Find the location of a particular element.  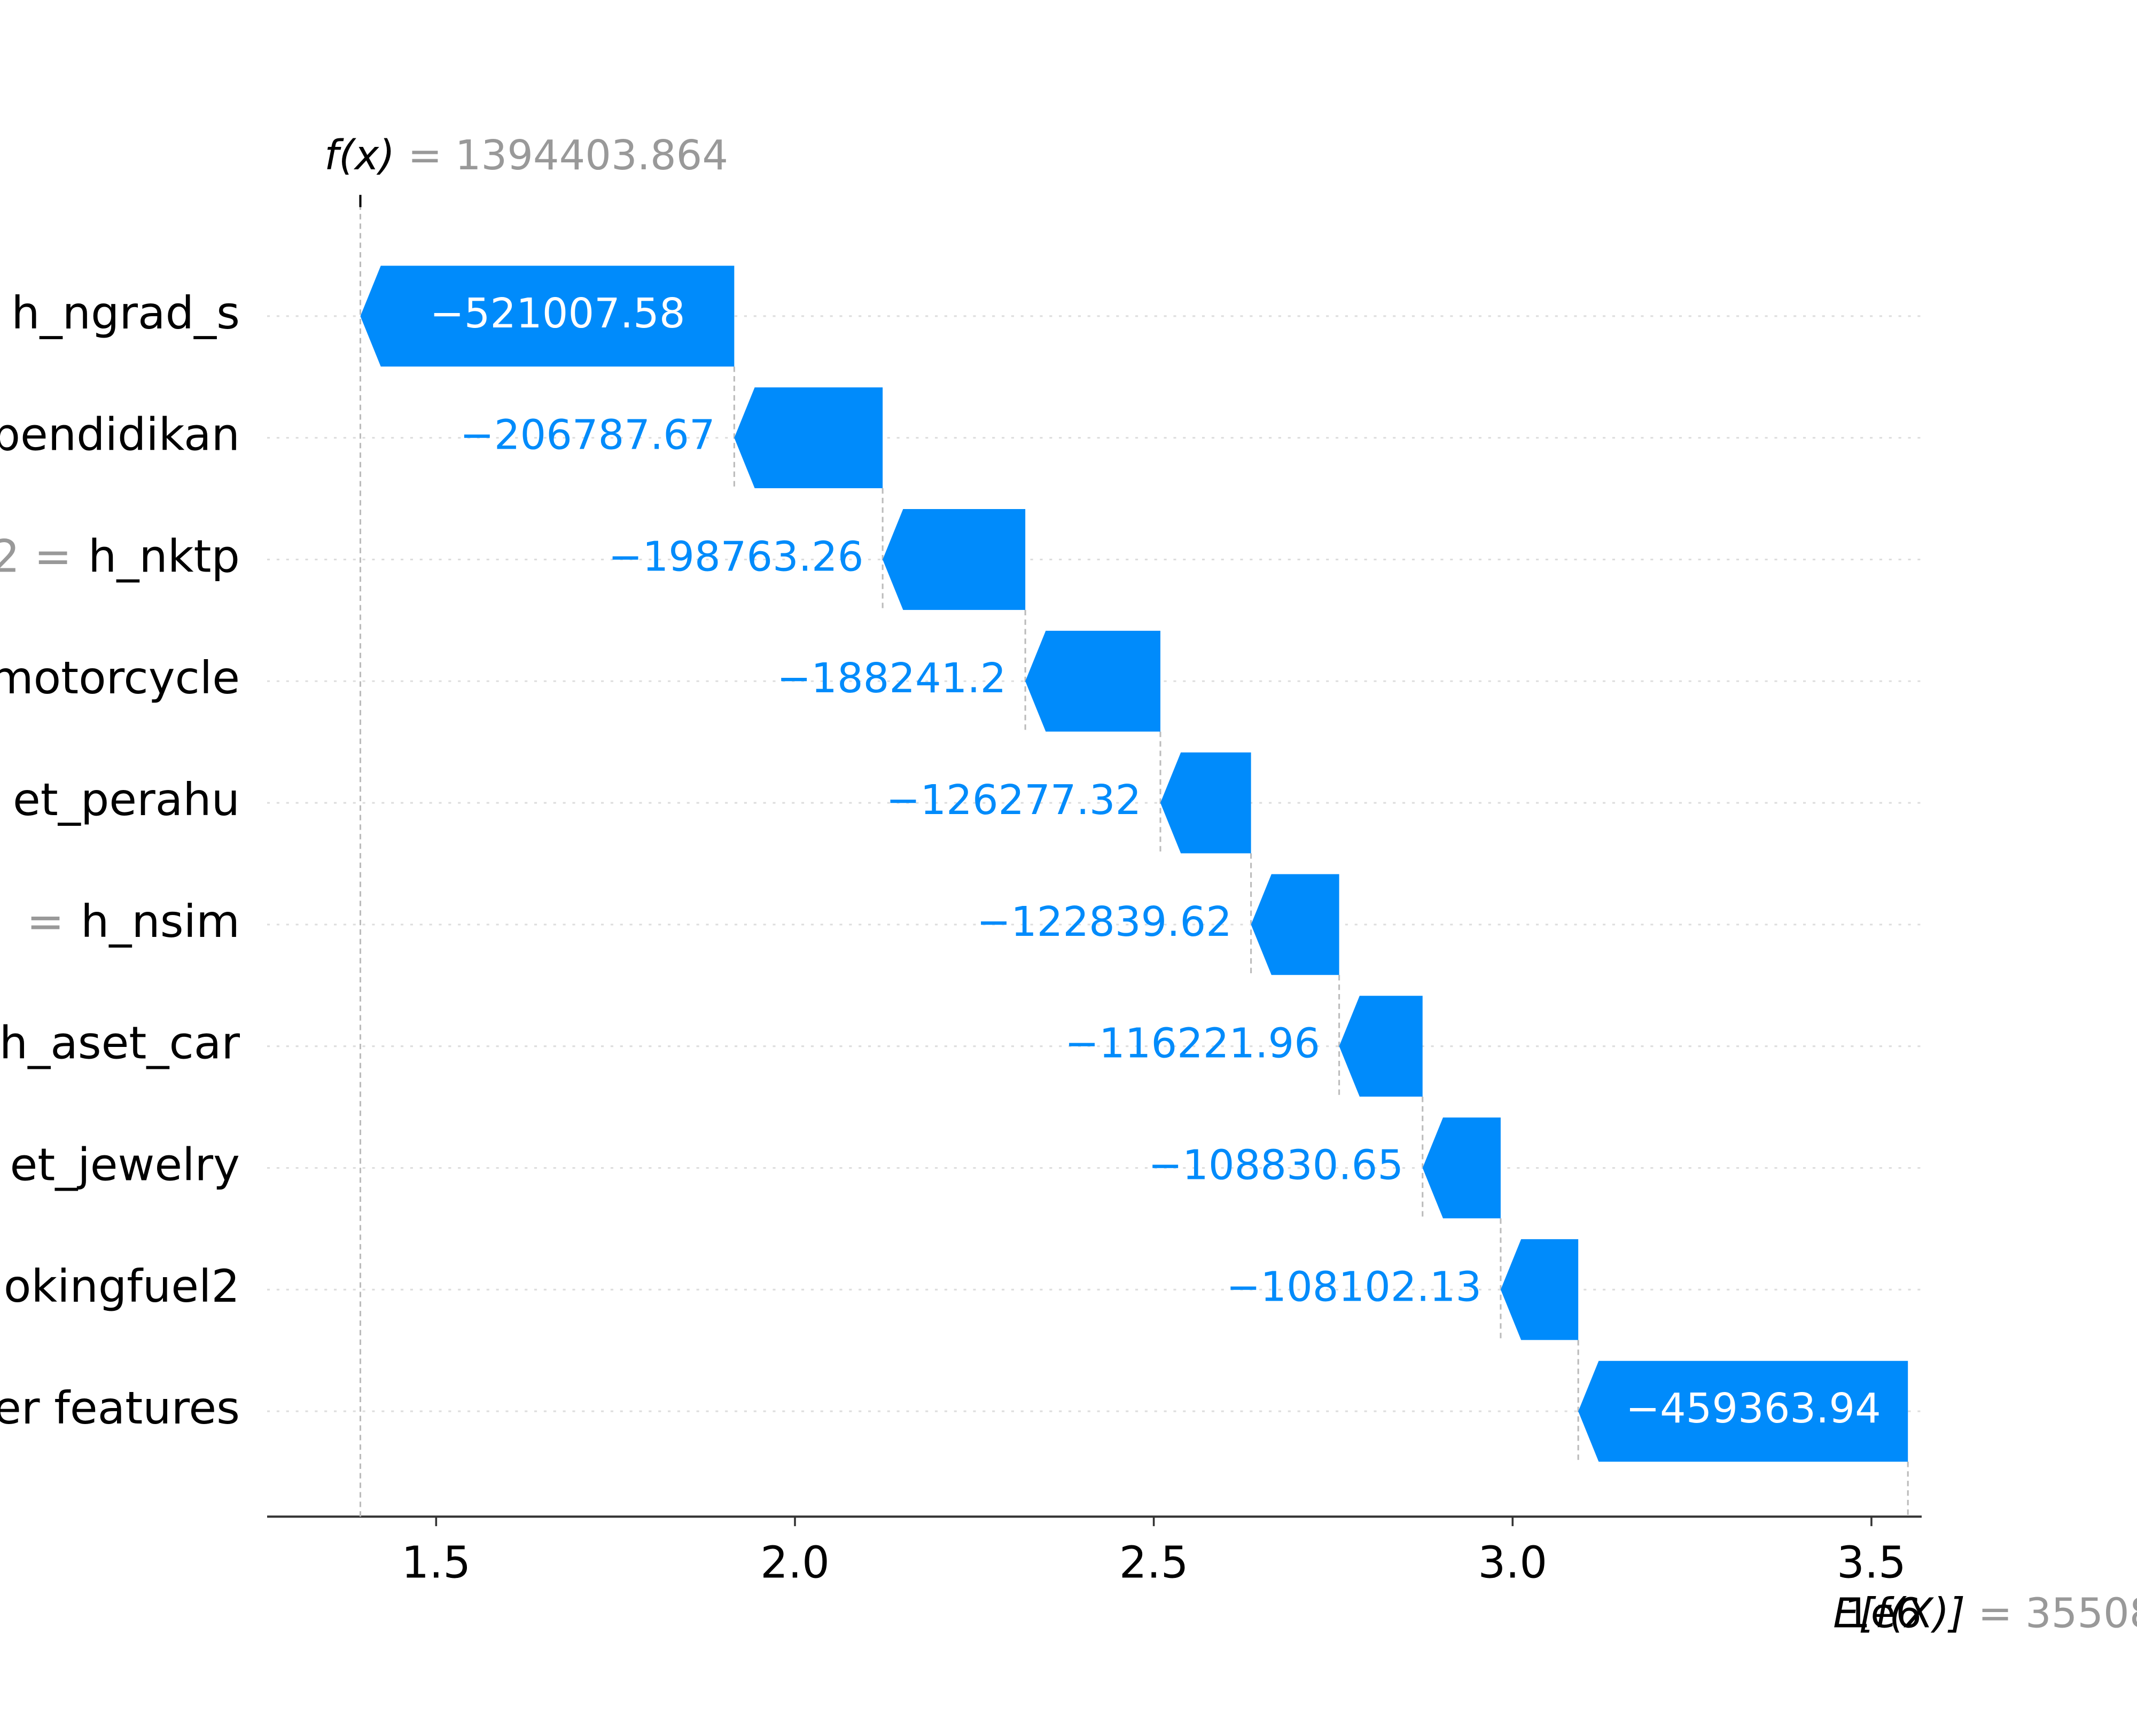

fx-label: f(x) = 1394403.864 is located at coordinates (526, 155).